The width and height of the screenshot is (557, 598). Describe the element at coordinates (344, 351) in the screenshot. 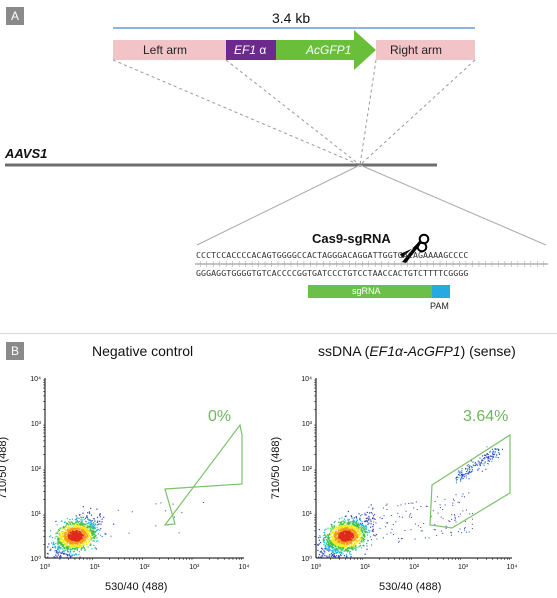

I see `plot-title-ssdna-prefix: ssDNA (` at that location.